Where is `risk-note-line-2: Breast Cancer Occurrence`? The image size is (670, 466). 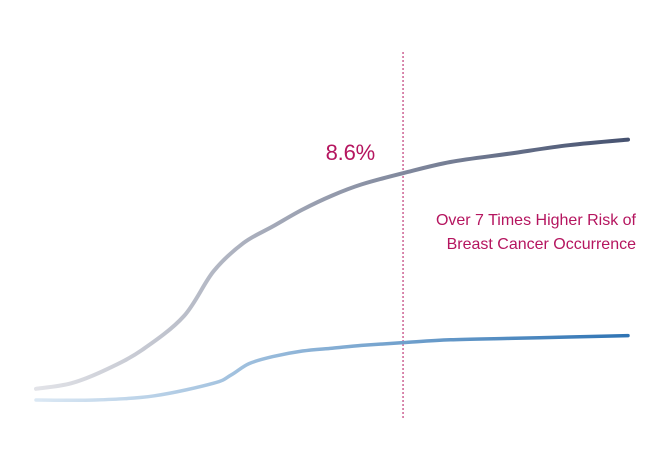 risk-note-line-2: Breast Cancer Occurrence is located at coordinates (542, 244).